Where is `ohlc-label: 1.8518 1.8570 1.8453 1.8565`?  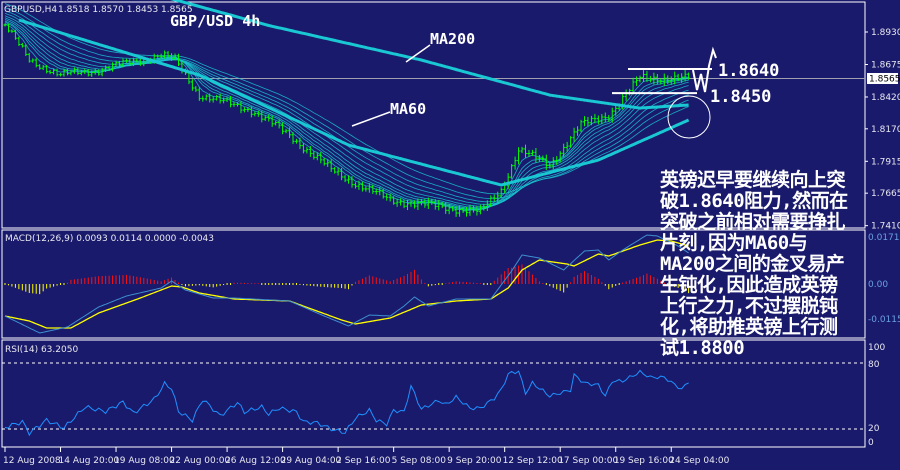
ohlc-label: 1.8518 1.8570 1.8453 1.8565 is located at coordinates (125, 10).